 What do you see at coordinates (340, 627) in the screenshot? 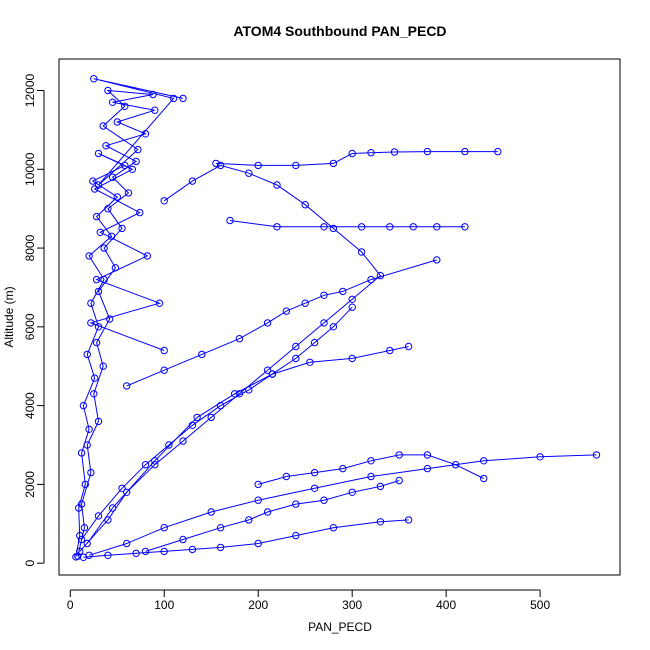
I see `x-axis-title: PAN_PECD` at bounding box center [340, 627].